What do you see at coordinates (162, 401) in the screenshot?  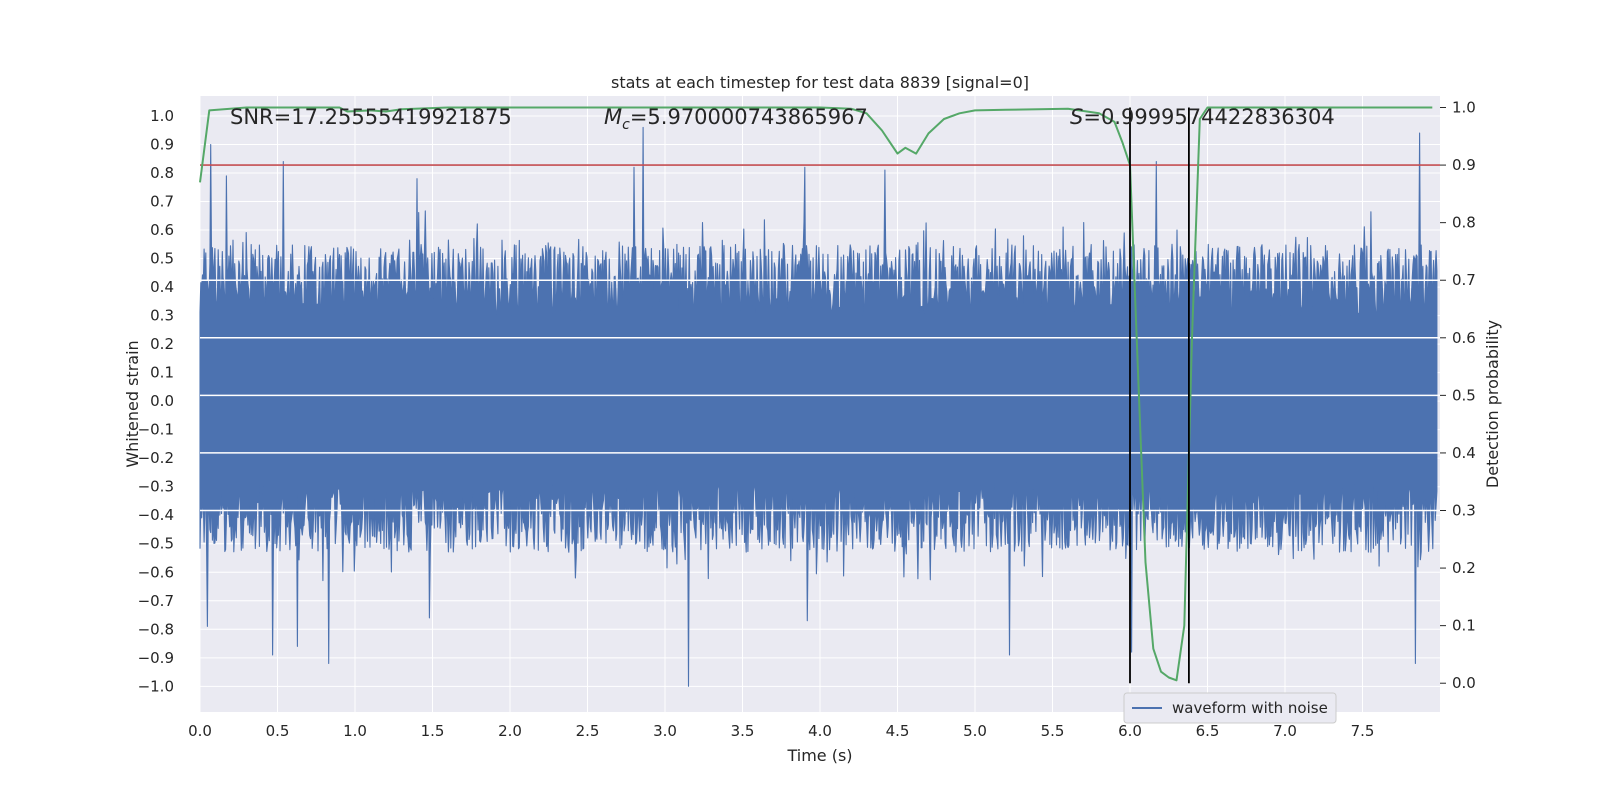 I see `y-left-tick-label: 0.0` at bounding box center [162, 401].